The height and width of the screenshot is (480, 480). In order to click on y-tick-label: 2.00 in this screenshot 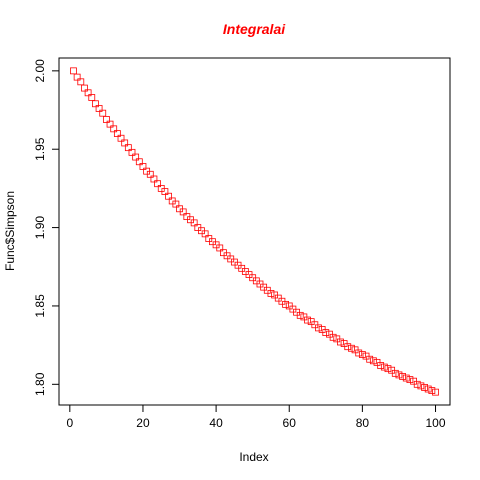, I will do `click(40, 71)`.